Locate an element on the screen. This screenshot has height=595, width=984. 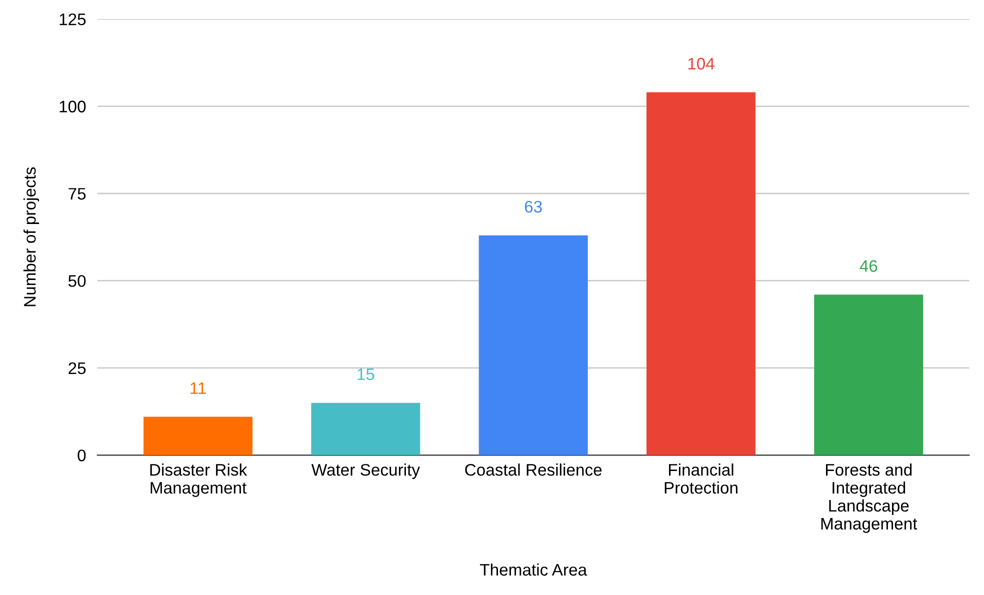
y-tick-label: 100 is located at coordinates (73, 106).